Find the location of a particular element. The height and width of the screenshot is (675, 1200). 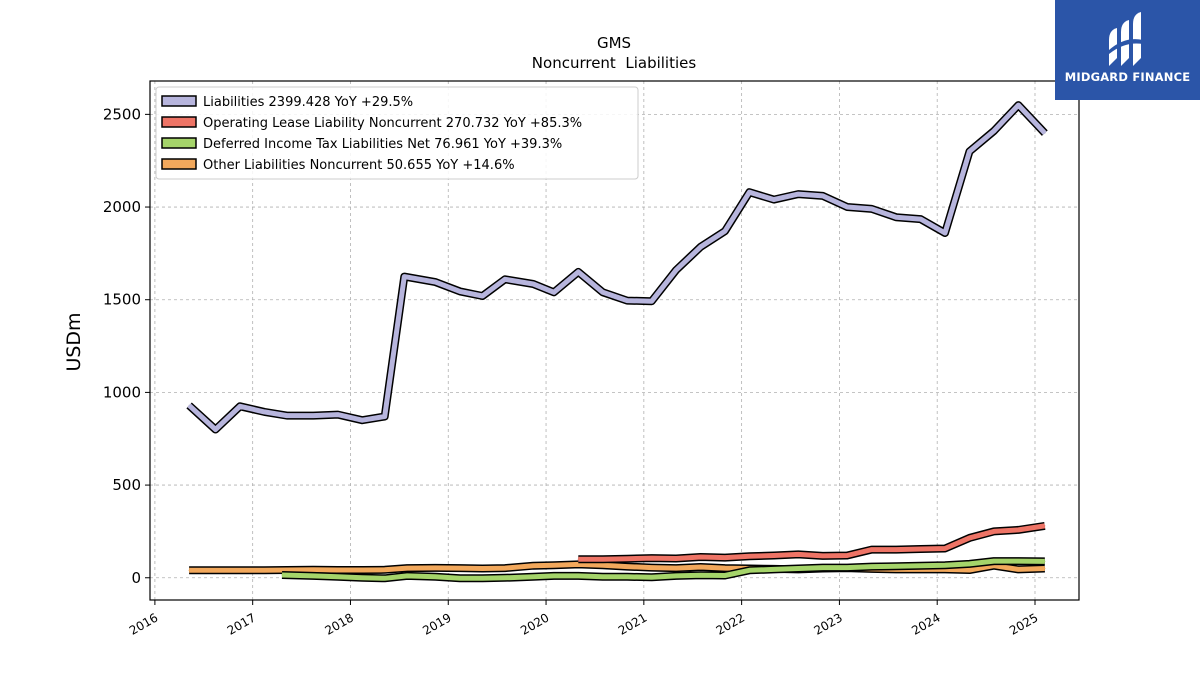

y-tick-label: 1000 is located at coordinates (122, 392).